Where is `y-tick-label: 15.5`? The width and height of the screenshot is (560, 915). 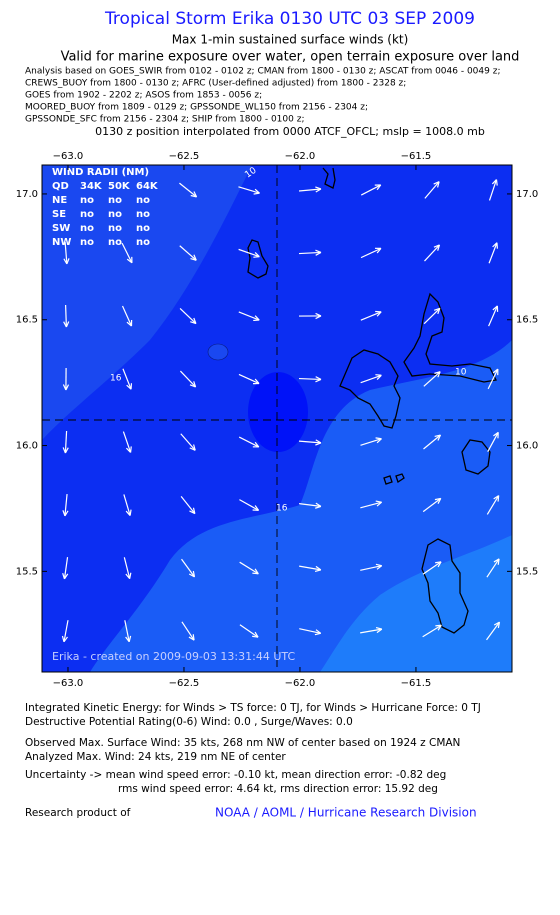
y-tick-label: 15.5 is located at coordinates (527, 571).